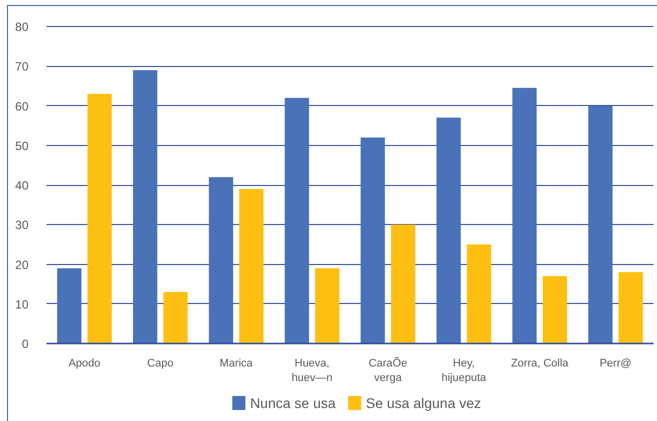 Image resolution: width=657 pixels, height=421 pixels. I want to click on y-tick-label: 0, so click(25, 344).